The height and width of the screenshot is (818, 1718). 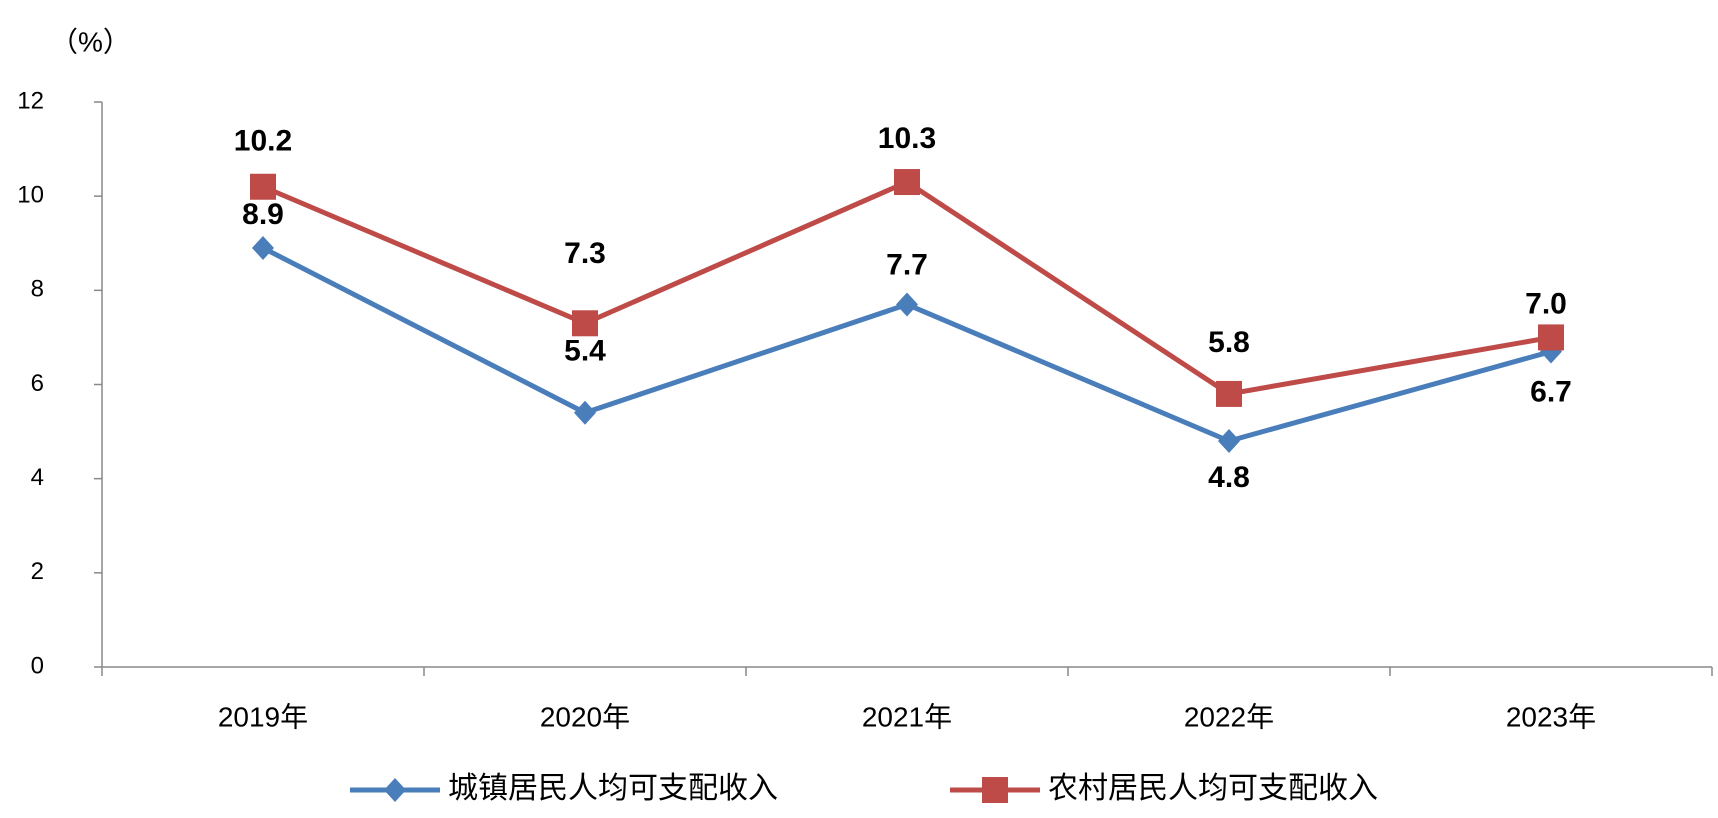 What do you see at coordinates (1229, 477) in the screenshot?
I see `data-label: 4.8` at bounding box center [1229, 477].